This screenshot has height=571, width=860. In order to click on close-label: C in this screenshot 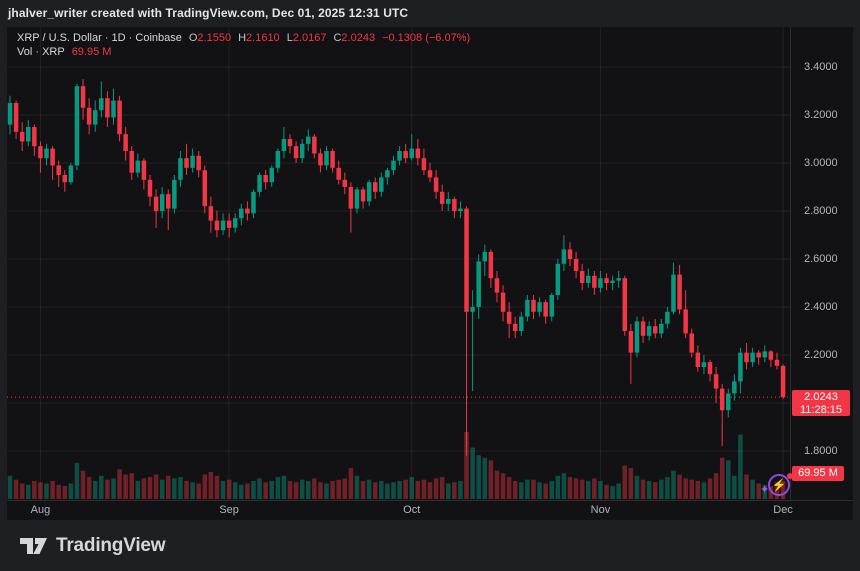, I will do `click(337, 38)`.